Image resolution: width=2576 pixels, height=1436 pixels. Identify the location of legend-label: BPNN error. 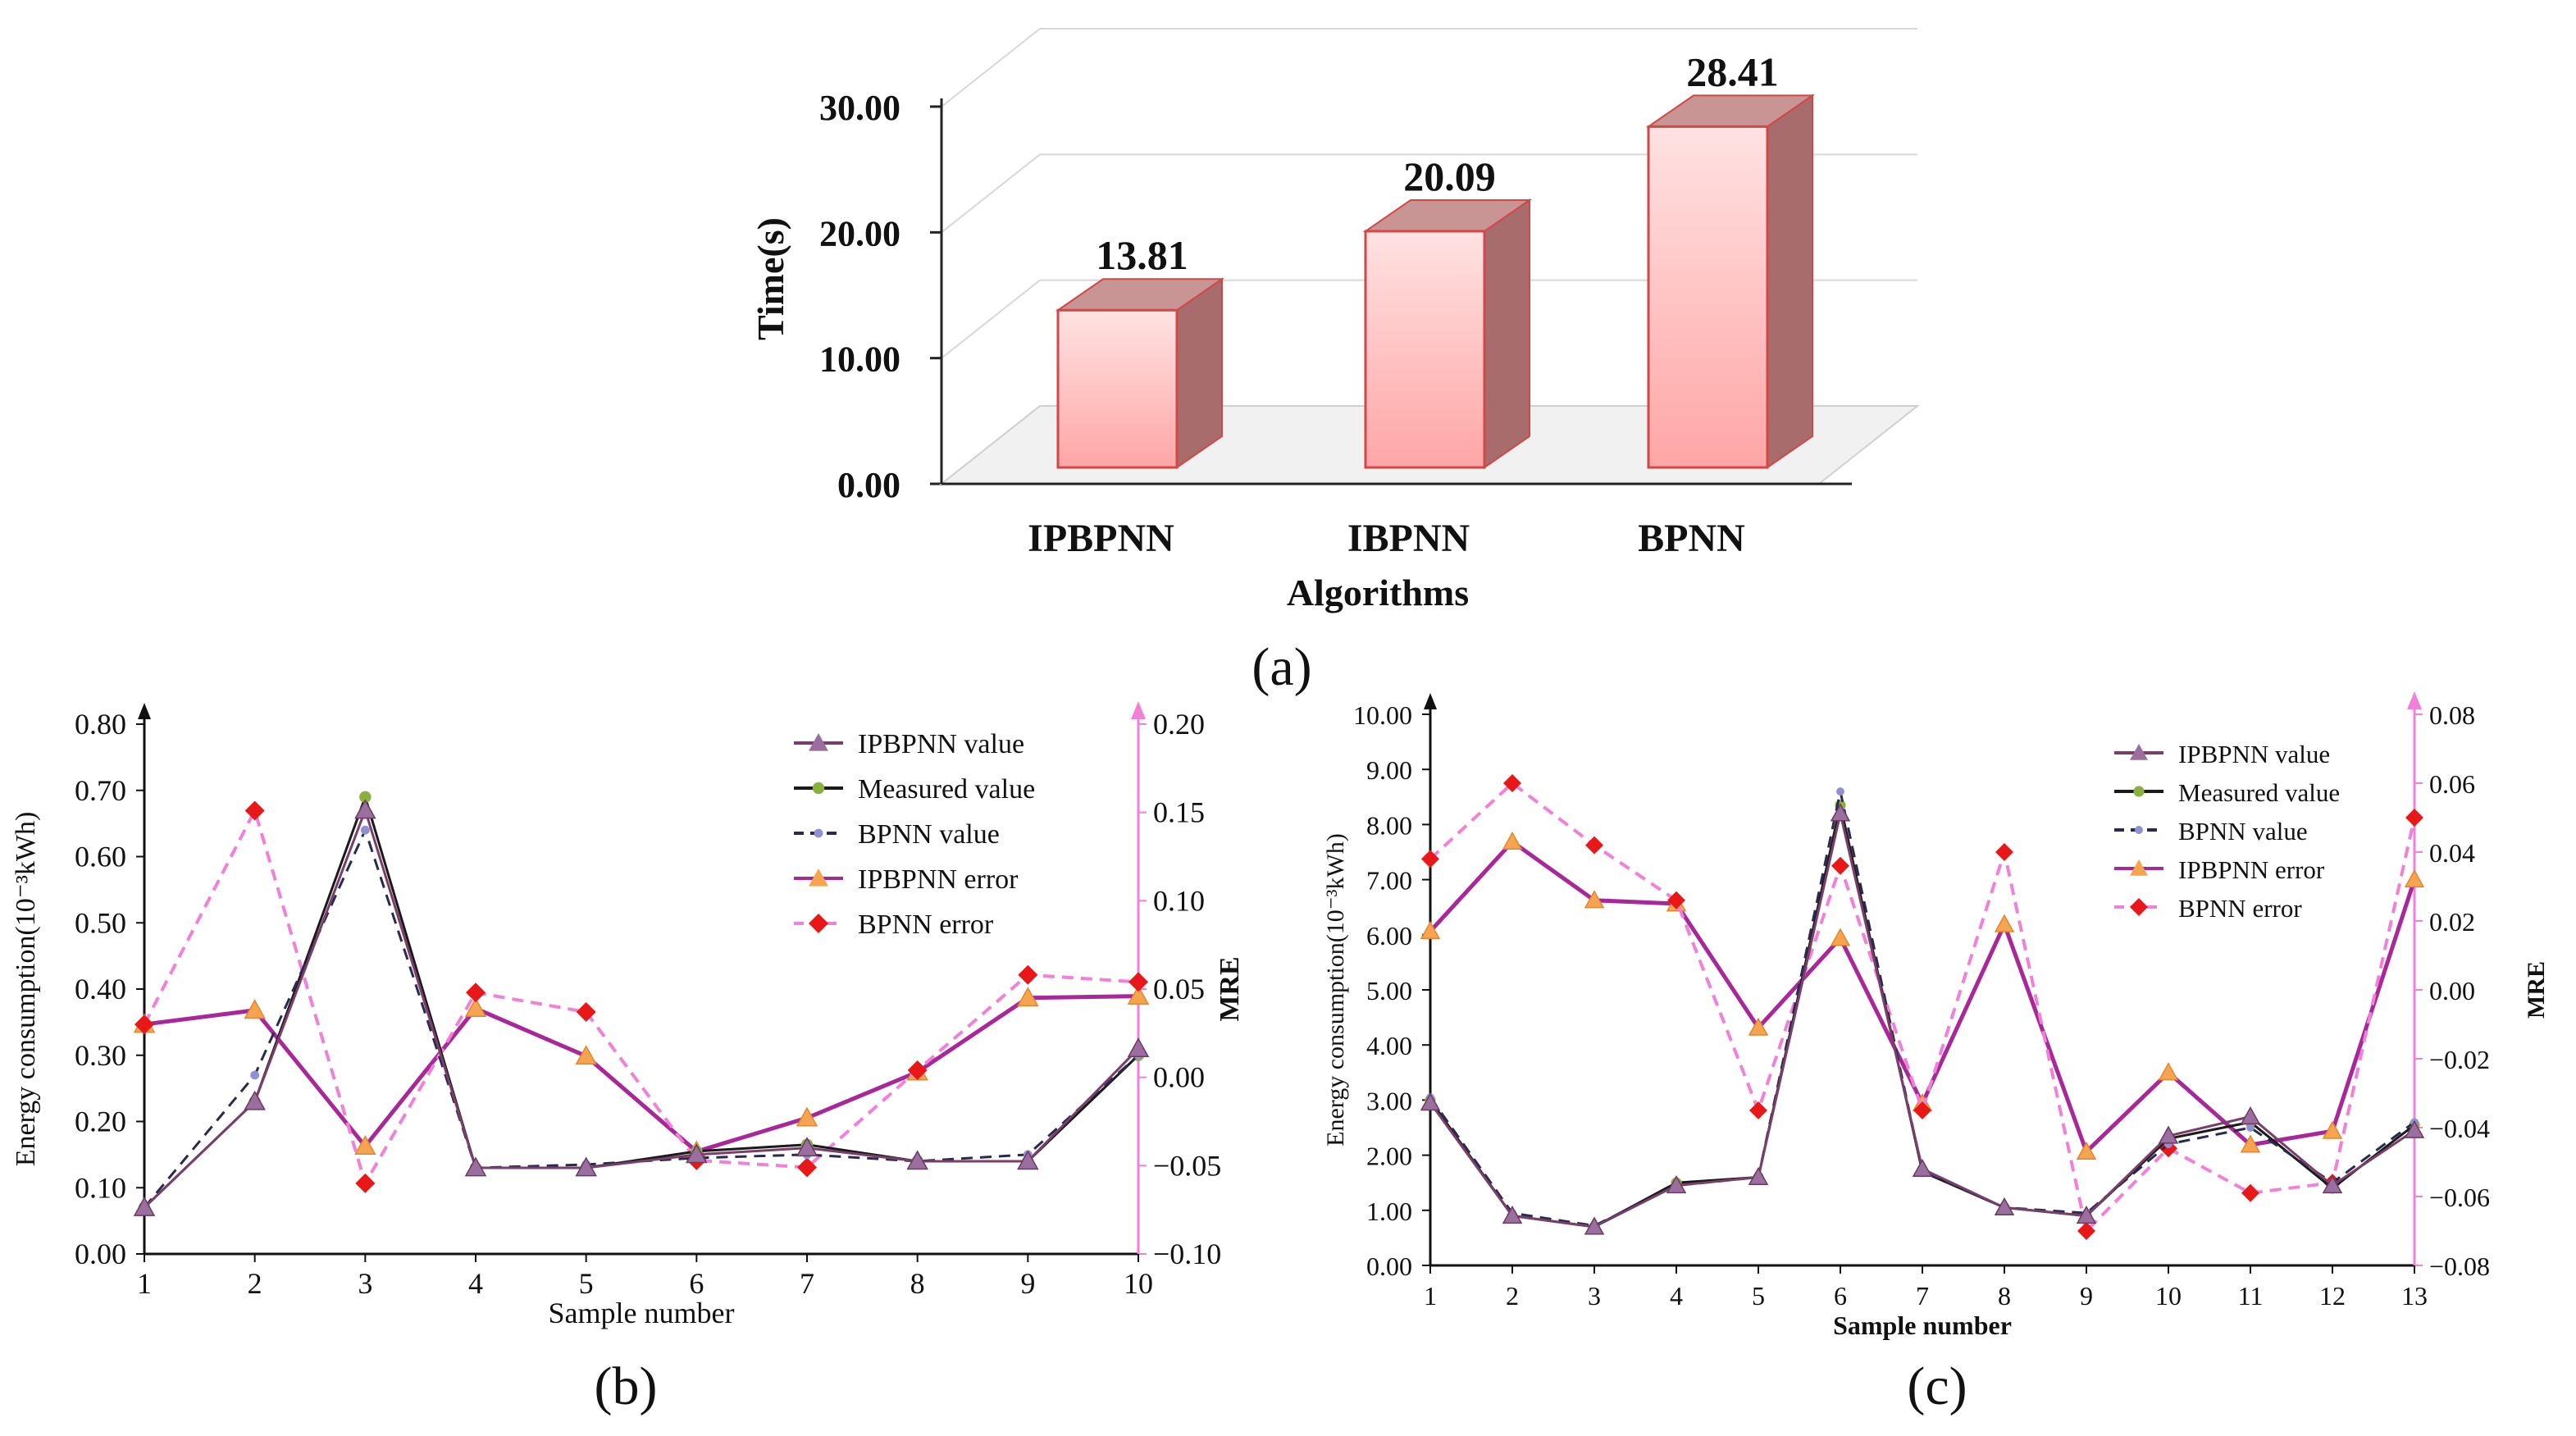
(2240, 908).